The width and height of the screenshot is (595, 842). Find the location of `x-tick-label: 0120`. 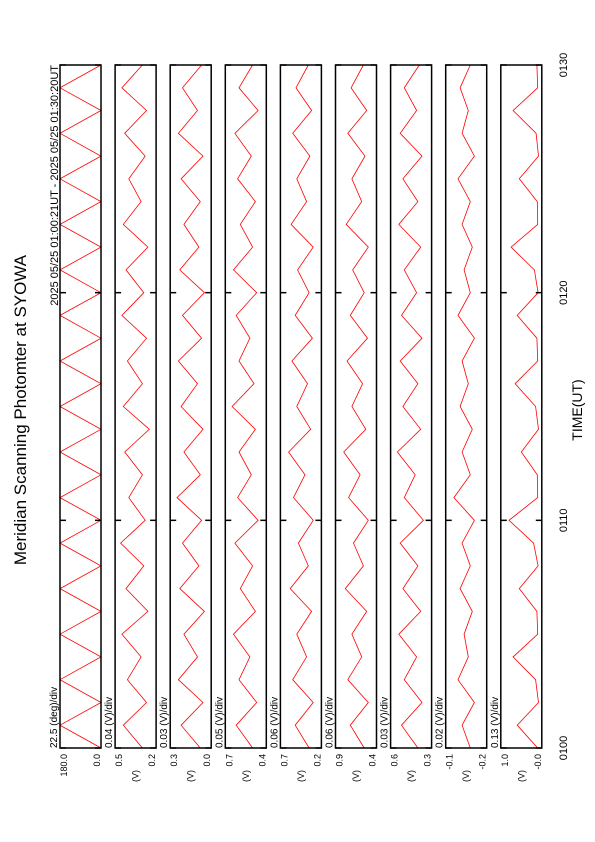

x-tick-label: 0120 is located at coordinates (564, 292).